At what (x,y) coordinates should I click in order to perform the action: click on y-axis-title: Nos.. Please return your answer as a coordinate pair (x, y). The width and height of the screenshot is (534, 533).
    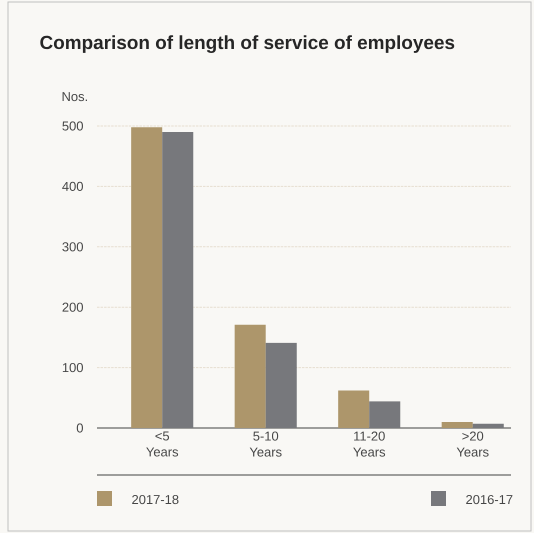
    Looking at the image, I should click on (74, 97).